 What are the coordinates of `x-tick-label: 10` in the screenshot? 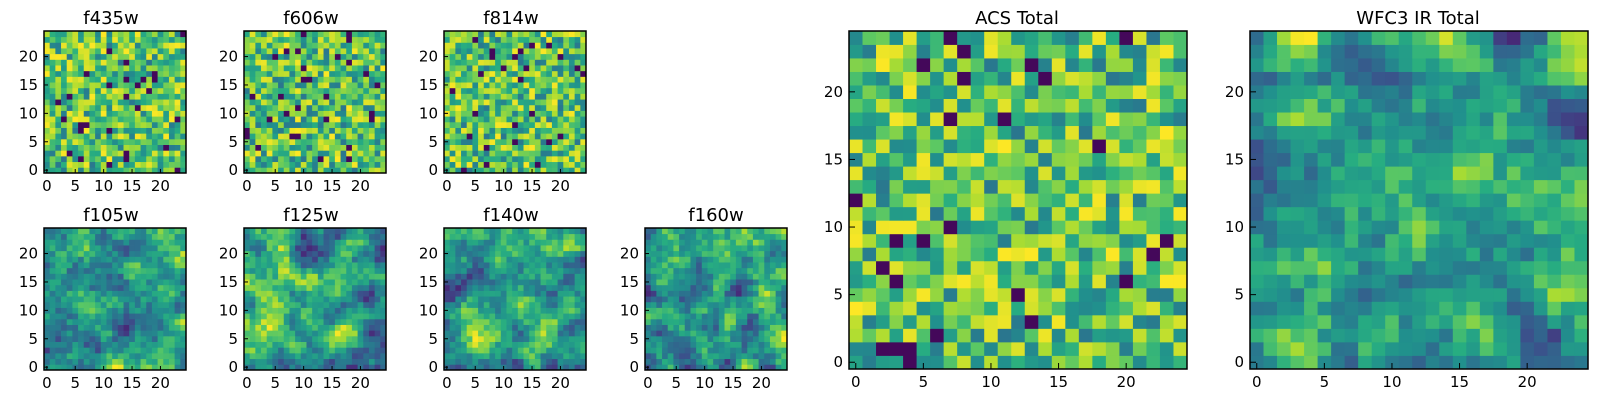 It's located at (503, 186).